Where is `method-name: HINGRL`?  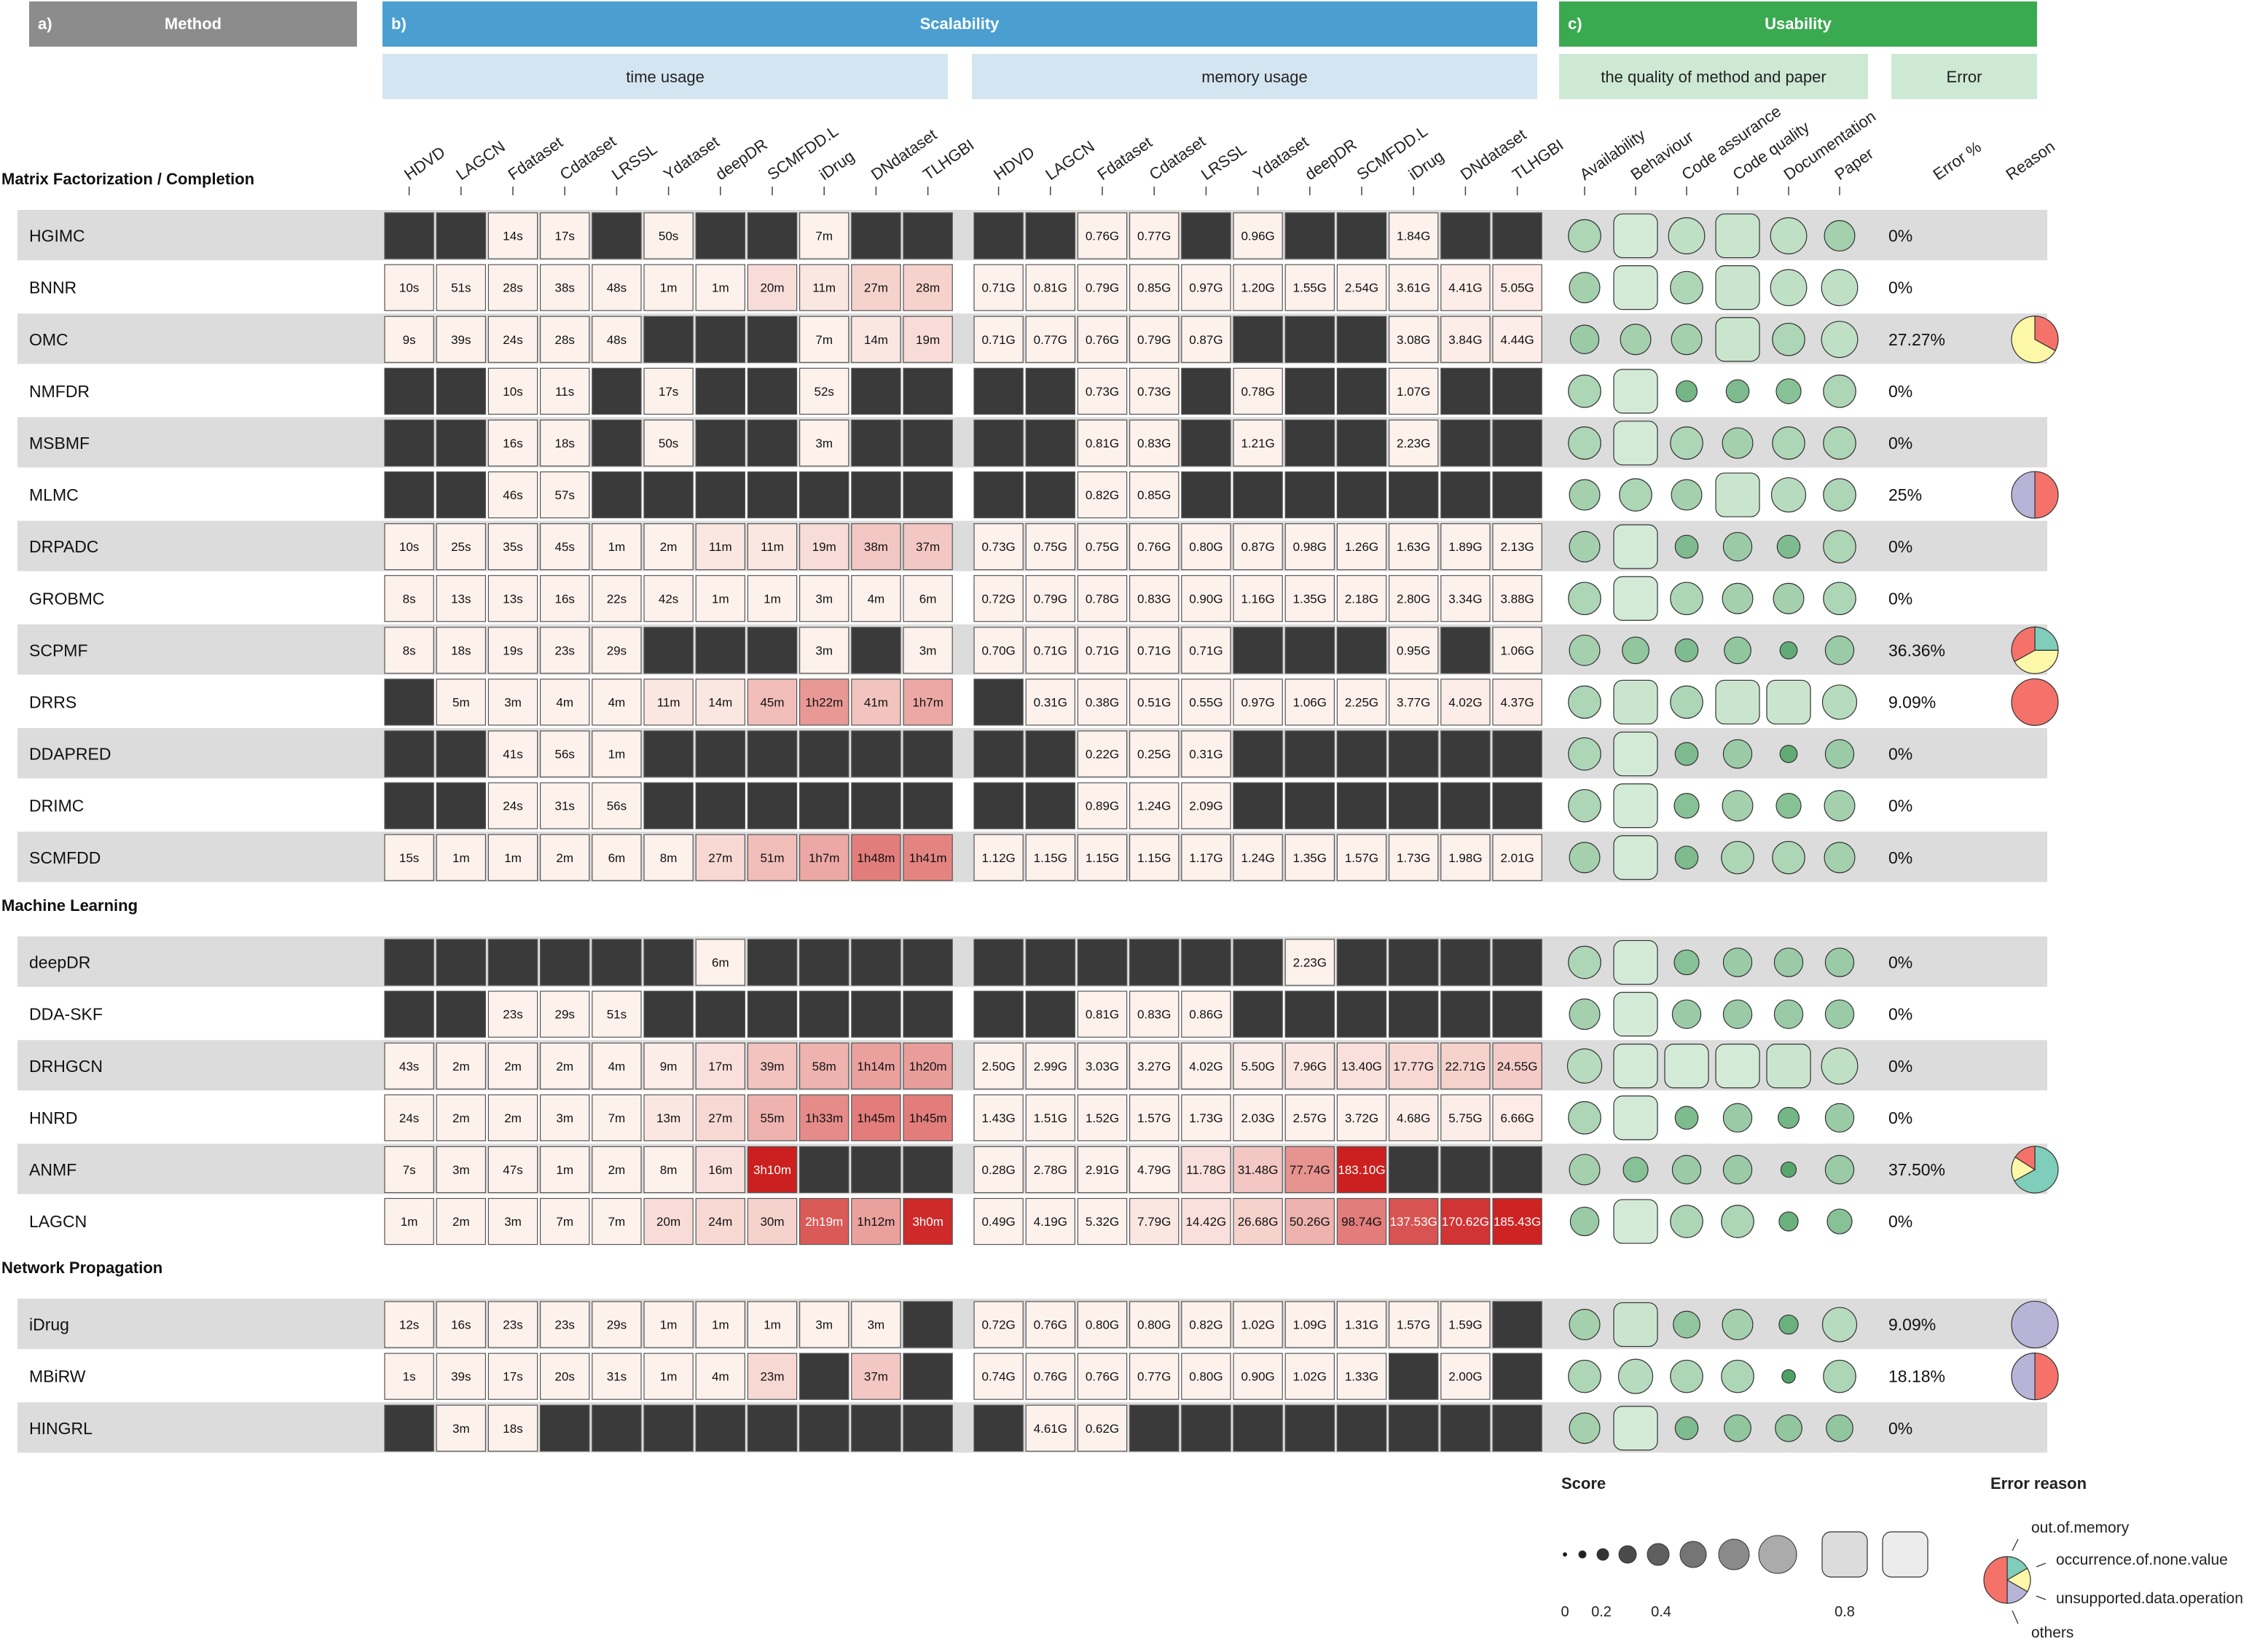 method-name: HINGRL is located at coordinates (61, 1428).